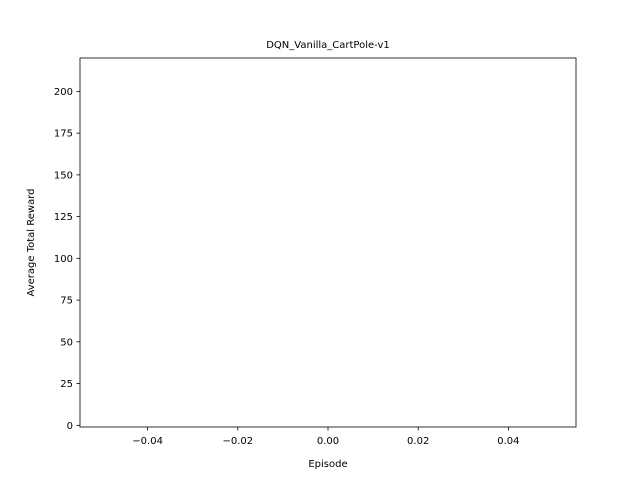 This screenshot has height=480, width=640. I want to click on x-axis-label: Episode, so click(327, 464).